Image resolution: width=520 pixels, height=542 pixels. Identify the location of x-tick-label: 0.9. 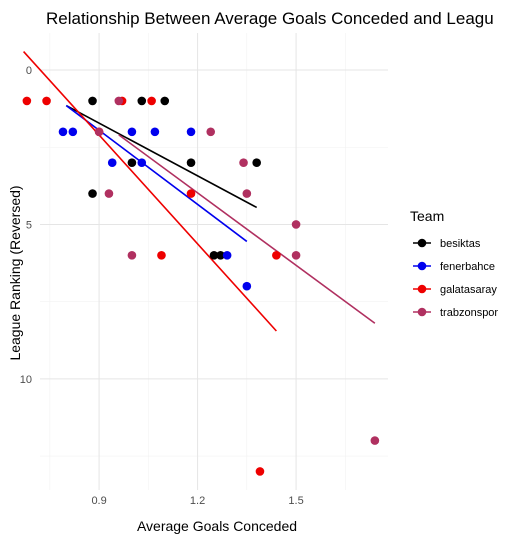
(98, 501).